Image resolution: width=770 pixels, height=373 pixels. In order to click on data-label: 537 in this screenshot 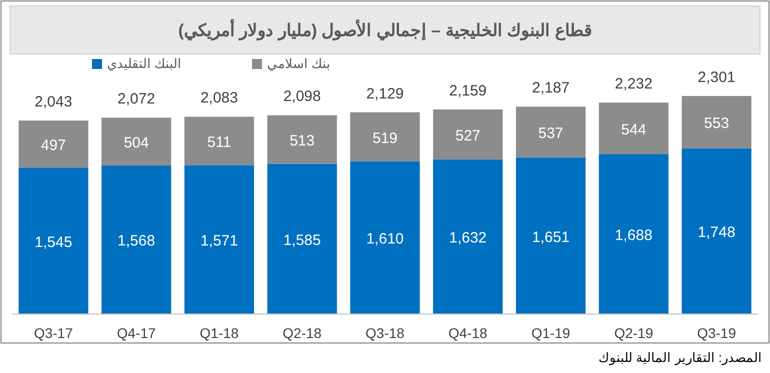, I will do `click(551, 133)`.